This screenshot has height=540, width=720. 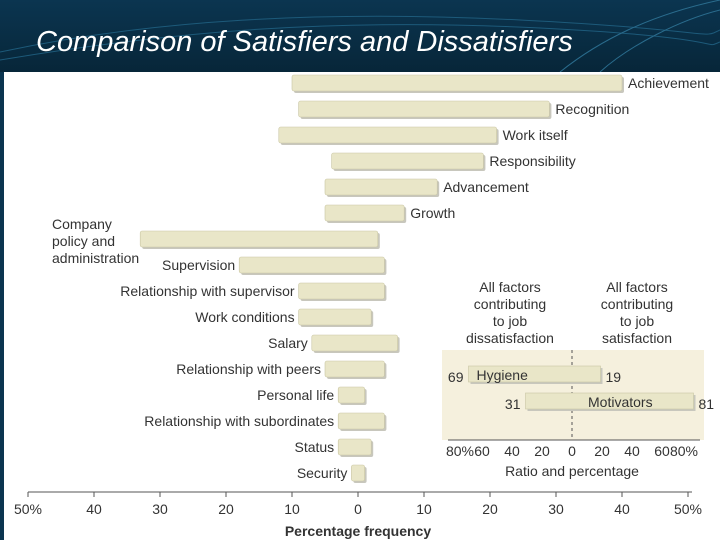 I want to click on category-label: Relationship with supervisor, so click(x=207, y=291).